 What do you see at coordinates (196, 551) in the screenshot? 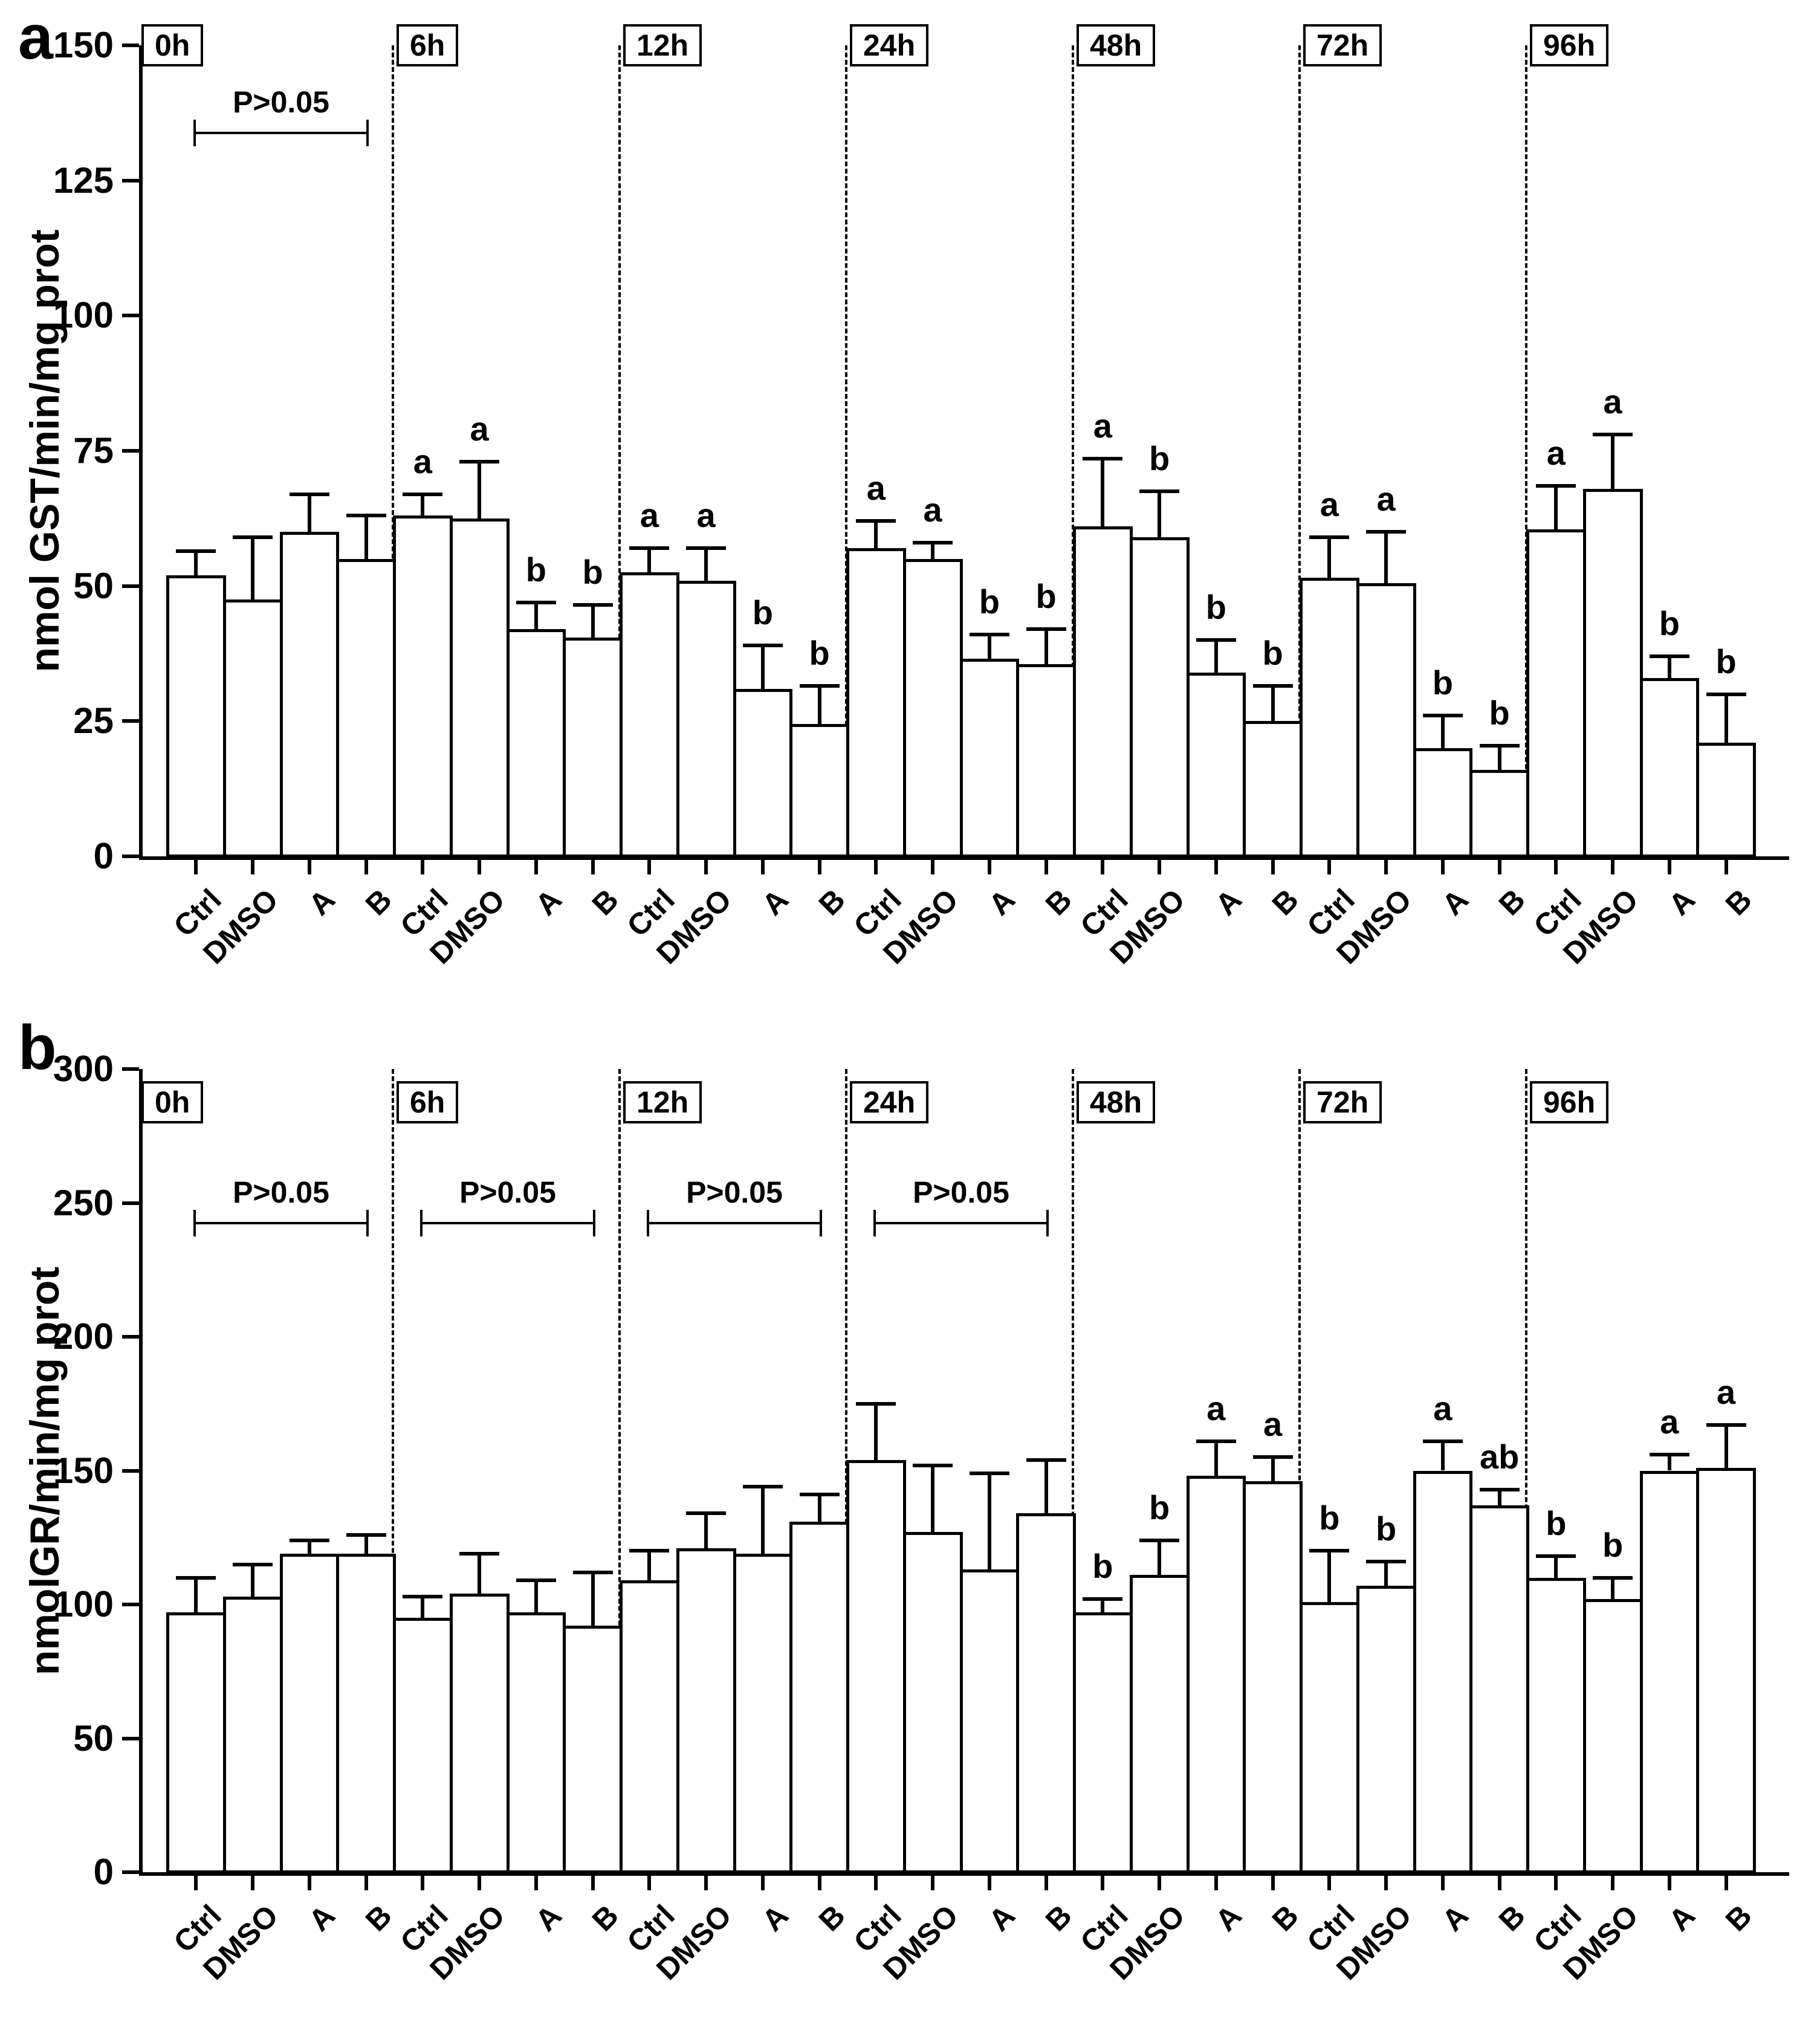
I see `error-cap-0h-Ctrl` at bounding box center [196, 551].